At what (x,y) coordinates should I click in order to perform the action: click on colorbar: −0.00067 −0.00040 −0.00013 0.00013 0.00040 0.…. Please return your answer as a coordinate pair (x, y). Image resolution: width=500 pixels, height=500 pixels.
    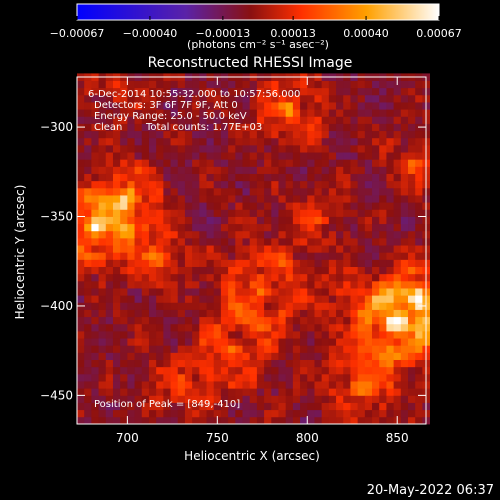
    Looking at the image, I should click on (256, 27).